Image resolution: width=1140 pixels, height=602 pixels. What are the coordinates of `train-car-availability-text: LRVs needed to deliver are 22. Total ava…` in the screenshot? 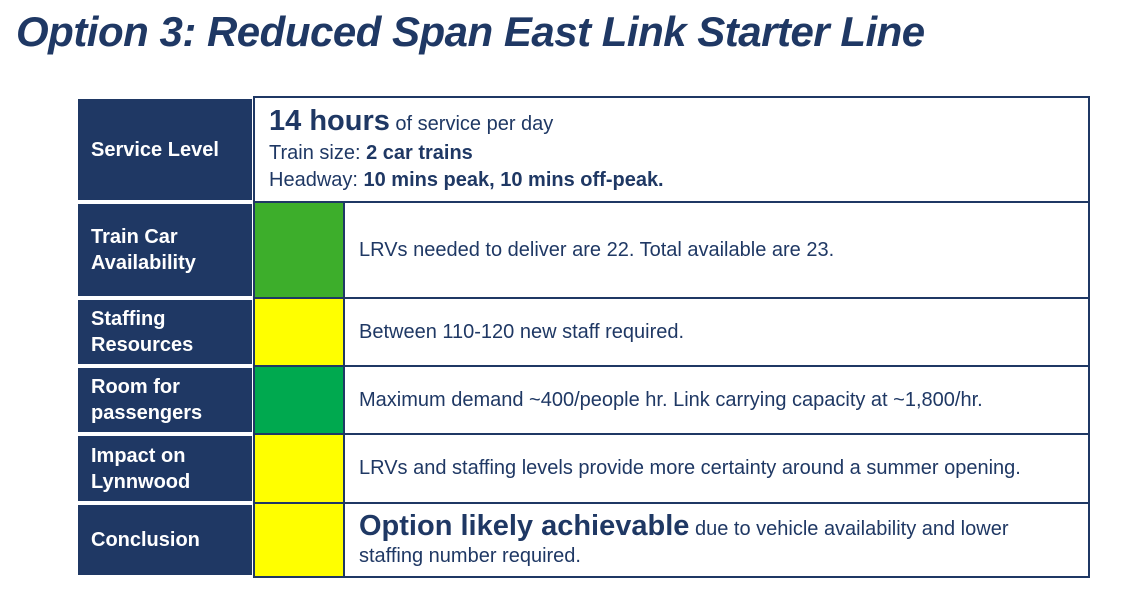 It's located at (597, 249).